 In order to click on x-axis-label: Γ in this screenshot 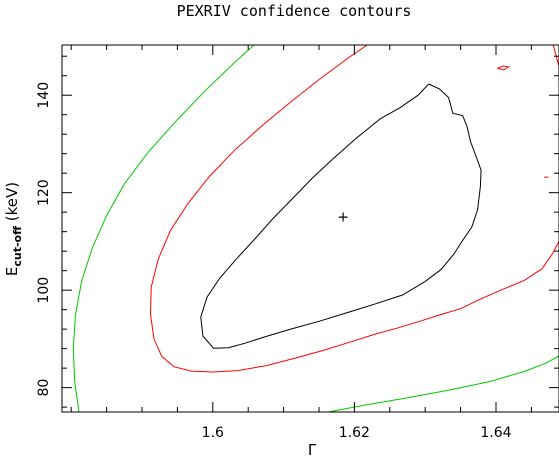, I will do `click(312, 450)`.